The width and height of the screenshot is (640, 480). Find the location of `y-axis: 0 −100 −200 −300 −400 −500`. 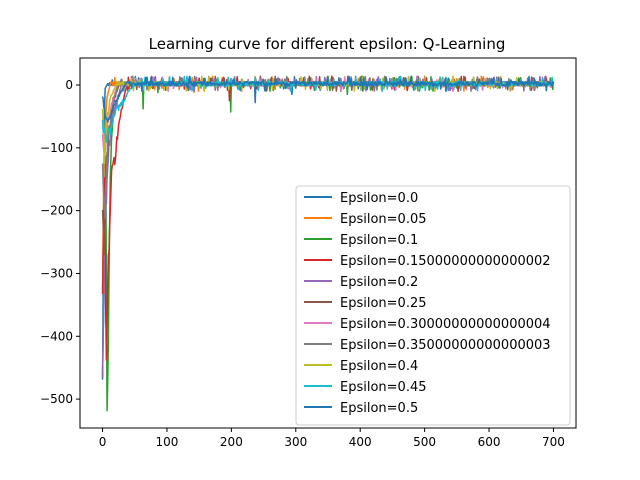

y-axis: 0 −100 −200 −300 −400 −500 is located at coordinates (60, 242).